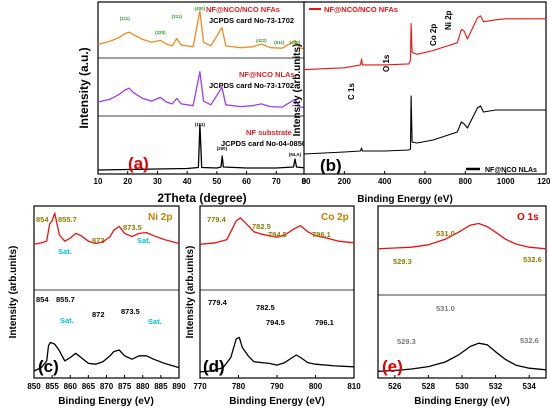 The image size is (550, 413). Describe the element at coordinates (277, 386) in the screenshot. I see `panel-d-tick-label: 790` at that location.